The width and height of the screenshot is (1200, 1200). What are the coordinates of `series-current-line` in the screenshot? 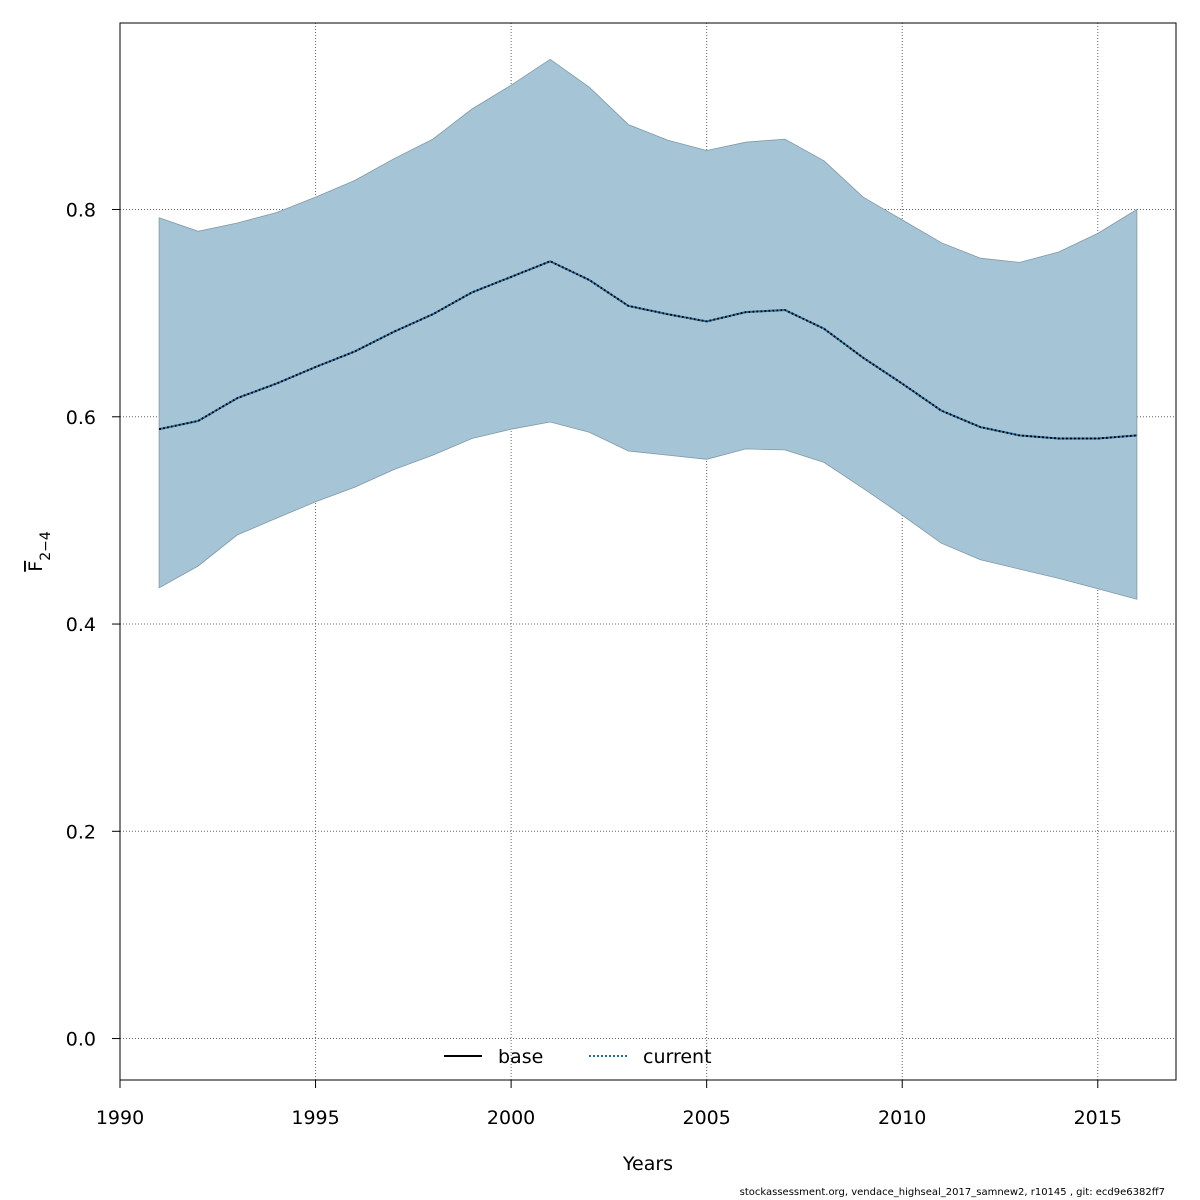 It's located at (647, 350).